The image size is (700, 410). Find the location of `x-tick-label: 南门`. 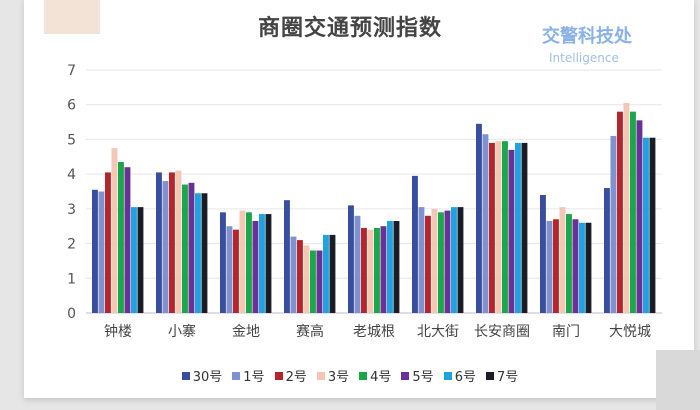

x-tick-label: 南门 is located at coordinates (566, 332).